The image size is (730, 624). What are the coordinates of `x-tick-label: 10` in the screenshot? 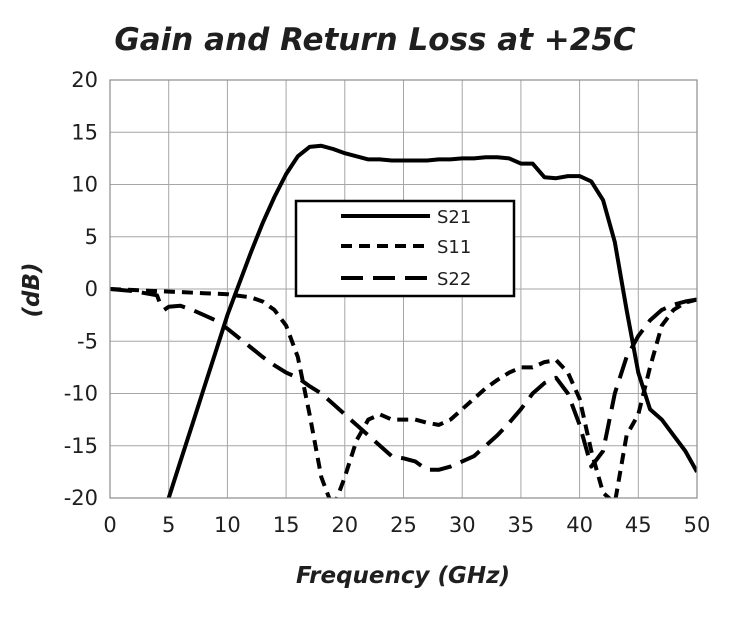 It's located at (227, 525).